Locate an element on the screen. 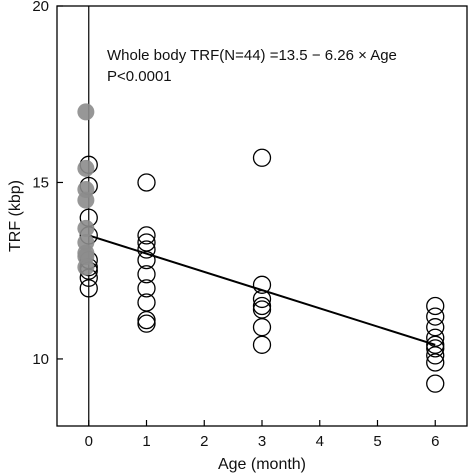 The width and height of the screenshot is (474, 476). y-tick-label: 10 is located at coordinates (40, 359).